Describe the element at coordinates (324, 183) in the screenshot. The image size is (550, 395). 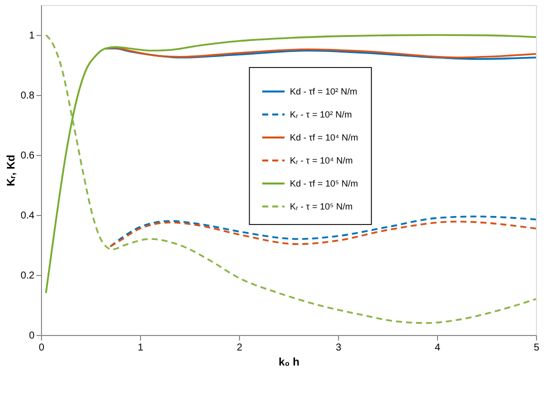
I see `legend-label: Kd - τf = 10⁵ N/m` at that location.